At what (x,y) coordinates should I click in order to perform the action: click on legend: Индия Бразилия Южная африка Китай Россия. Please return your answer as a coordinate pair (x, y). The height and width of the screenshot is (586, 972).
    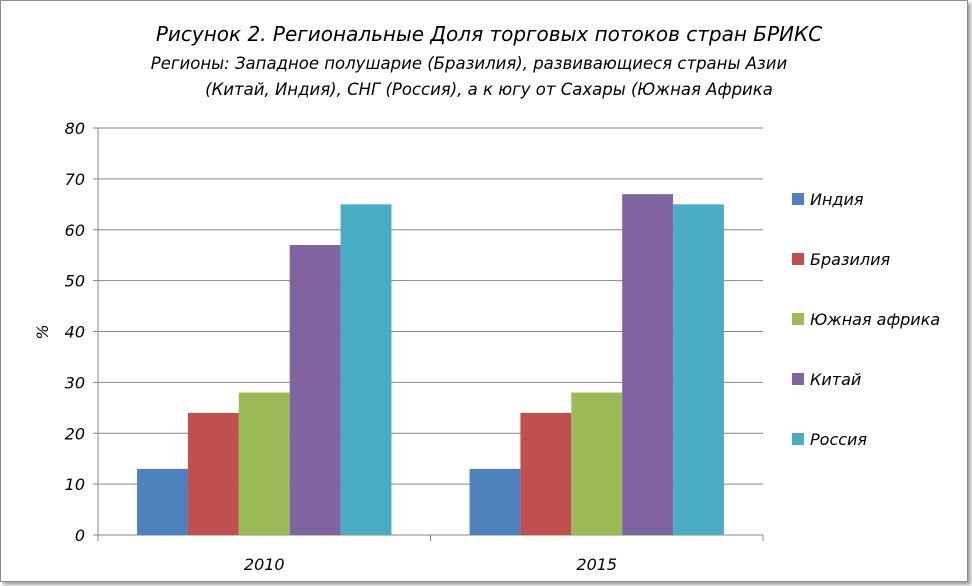
    Looking at the image, I should click on (866, 319).